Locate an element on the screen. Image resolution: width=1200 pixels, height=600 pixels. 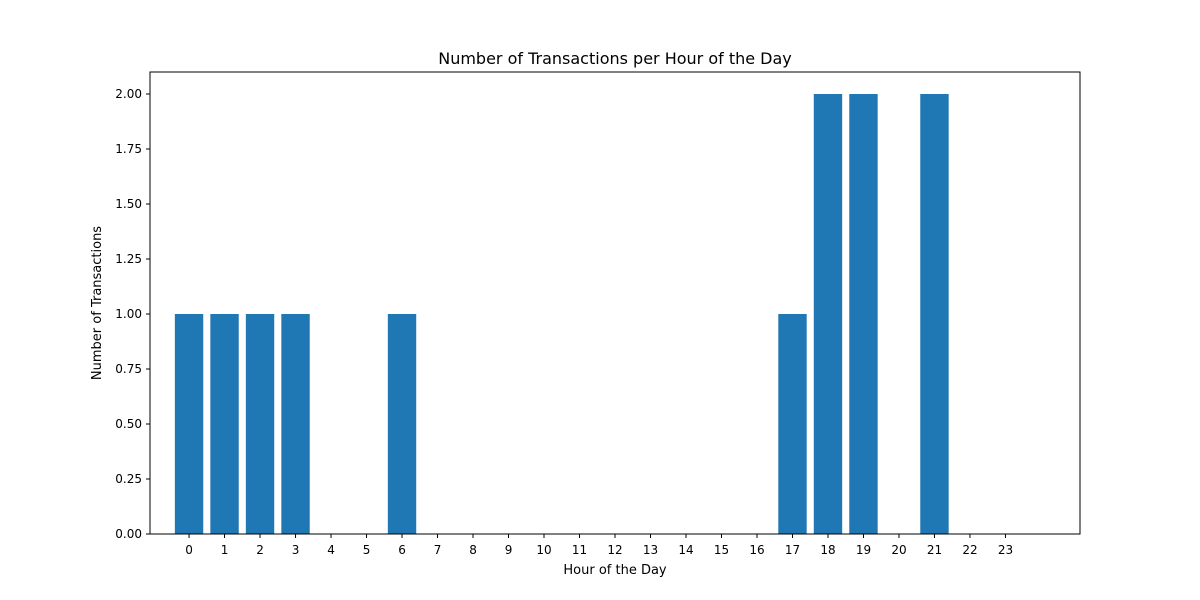
x-tick-label-19: 19 is located at coordinates (863, 550).